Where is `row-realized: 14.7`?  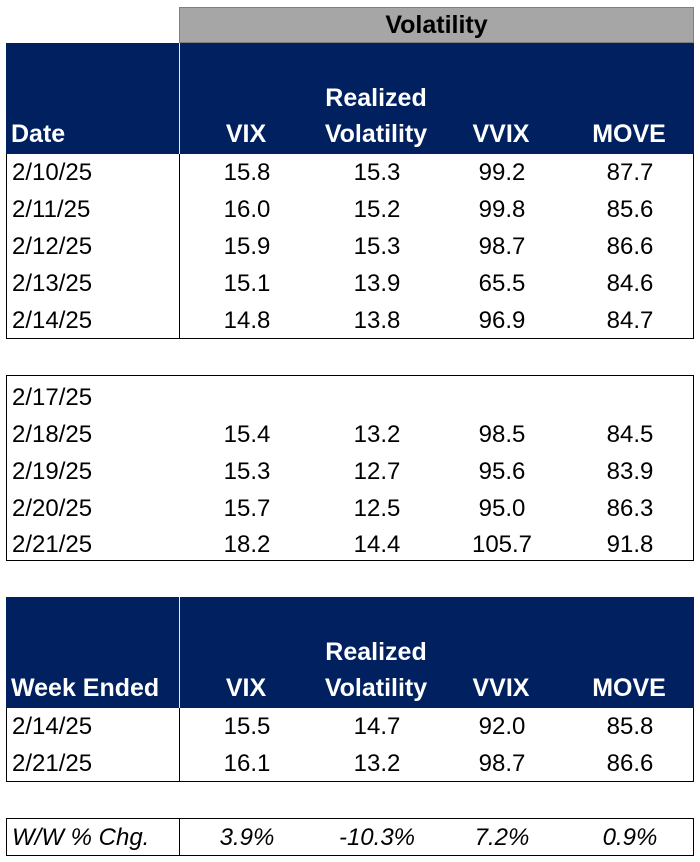 row-realized: 14.7 is located at coordinates (377, 726).